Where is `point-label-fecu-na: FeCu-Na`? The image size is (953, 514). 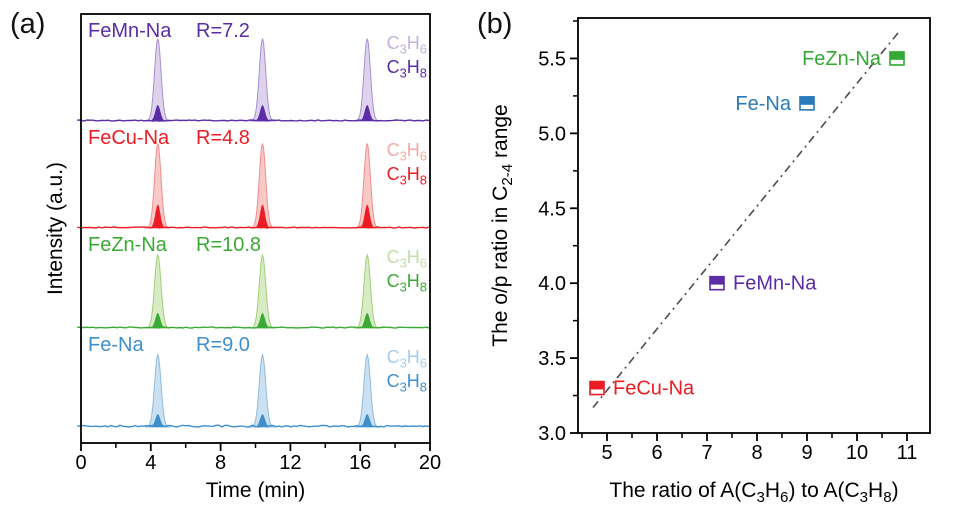 point-label-fecu-na: FeCu-Na is located at coordinates (654, 389).